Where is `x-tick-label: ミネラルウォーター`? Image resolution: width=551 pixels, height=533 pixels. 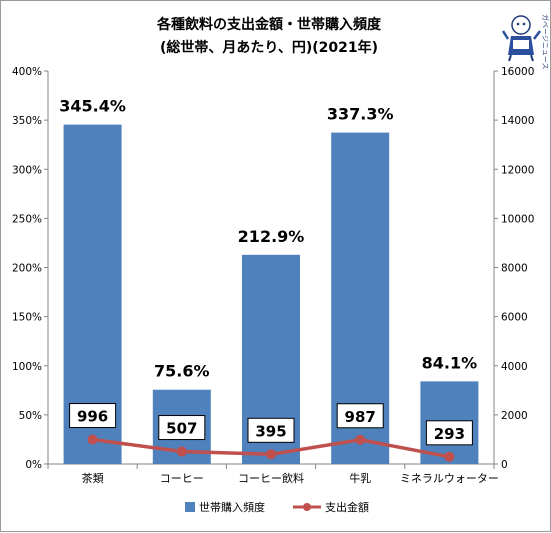 x-tick-label: ミネラルウォーター is located at coordinates (449, 478).